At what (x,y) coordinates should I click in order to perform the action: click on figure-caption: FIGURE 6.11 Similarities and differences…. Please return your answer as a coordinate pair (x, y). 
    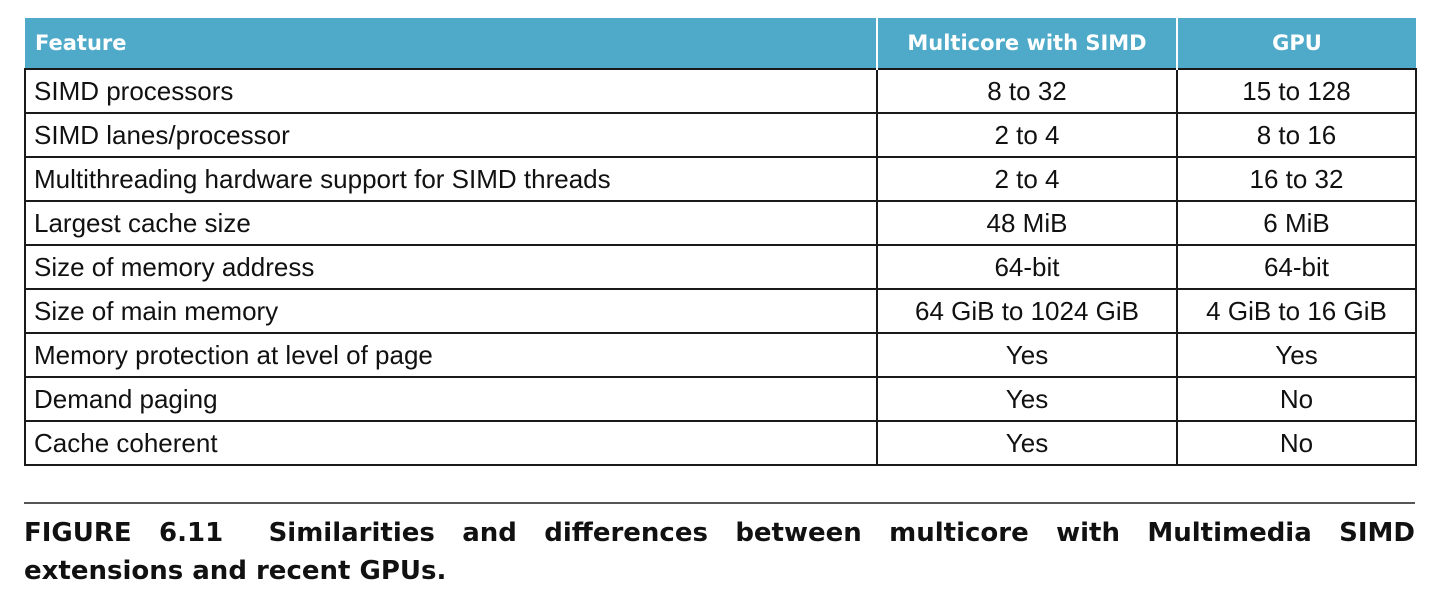
    Looking at the image, I should click on (719, 552).